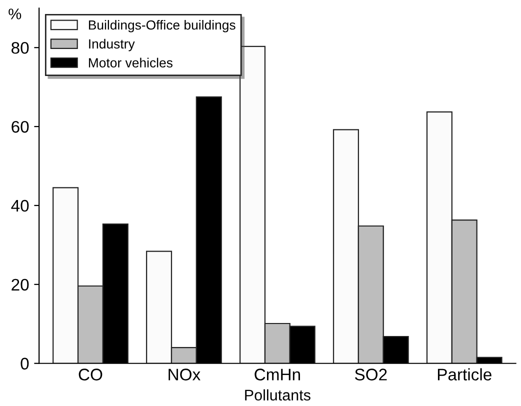  I want to click on y-tick-label: 20, so click(20, 284).